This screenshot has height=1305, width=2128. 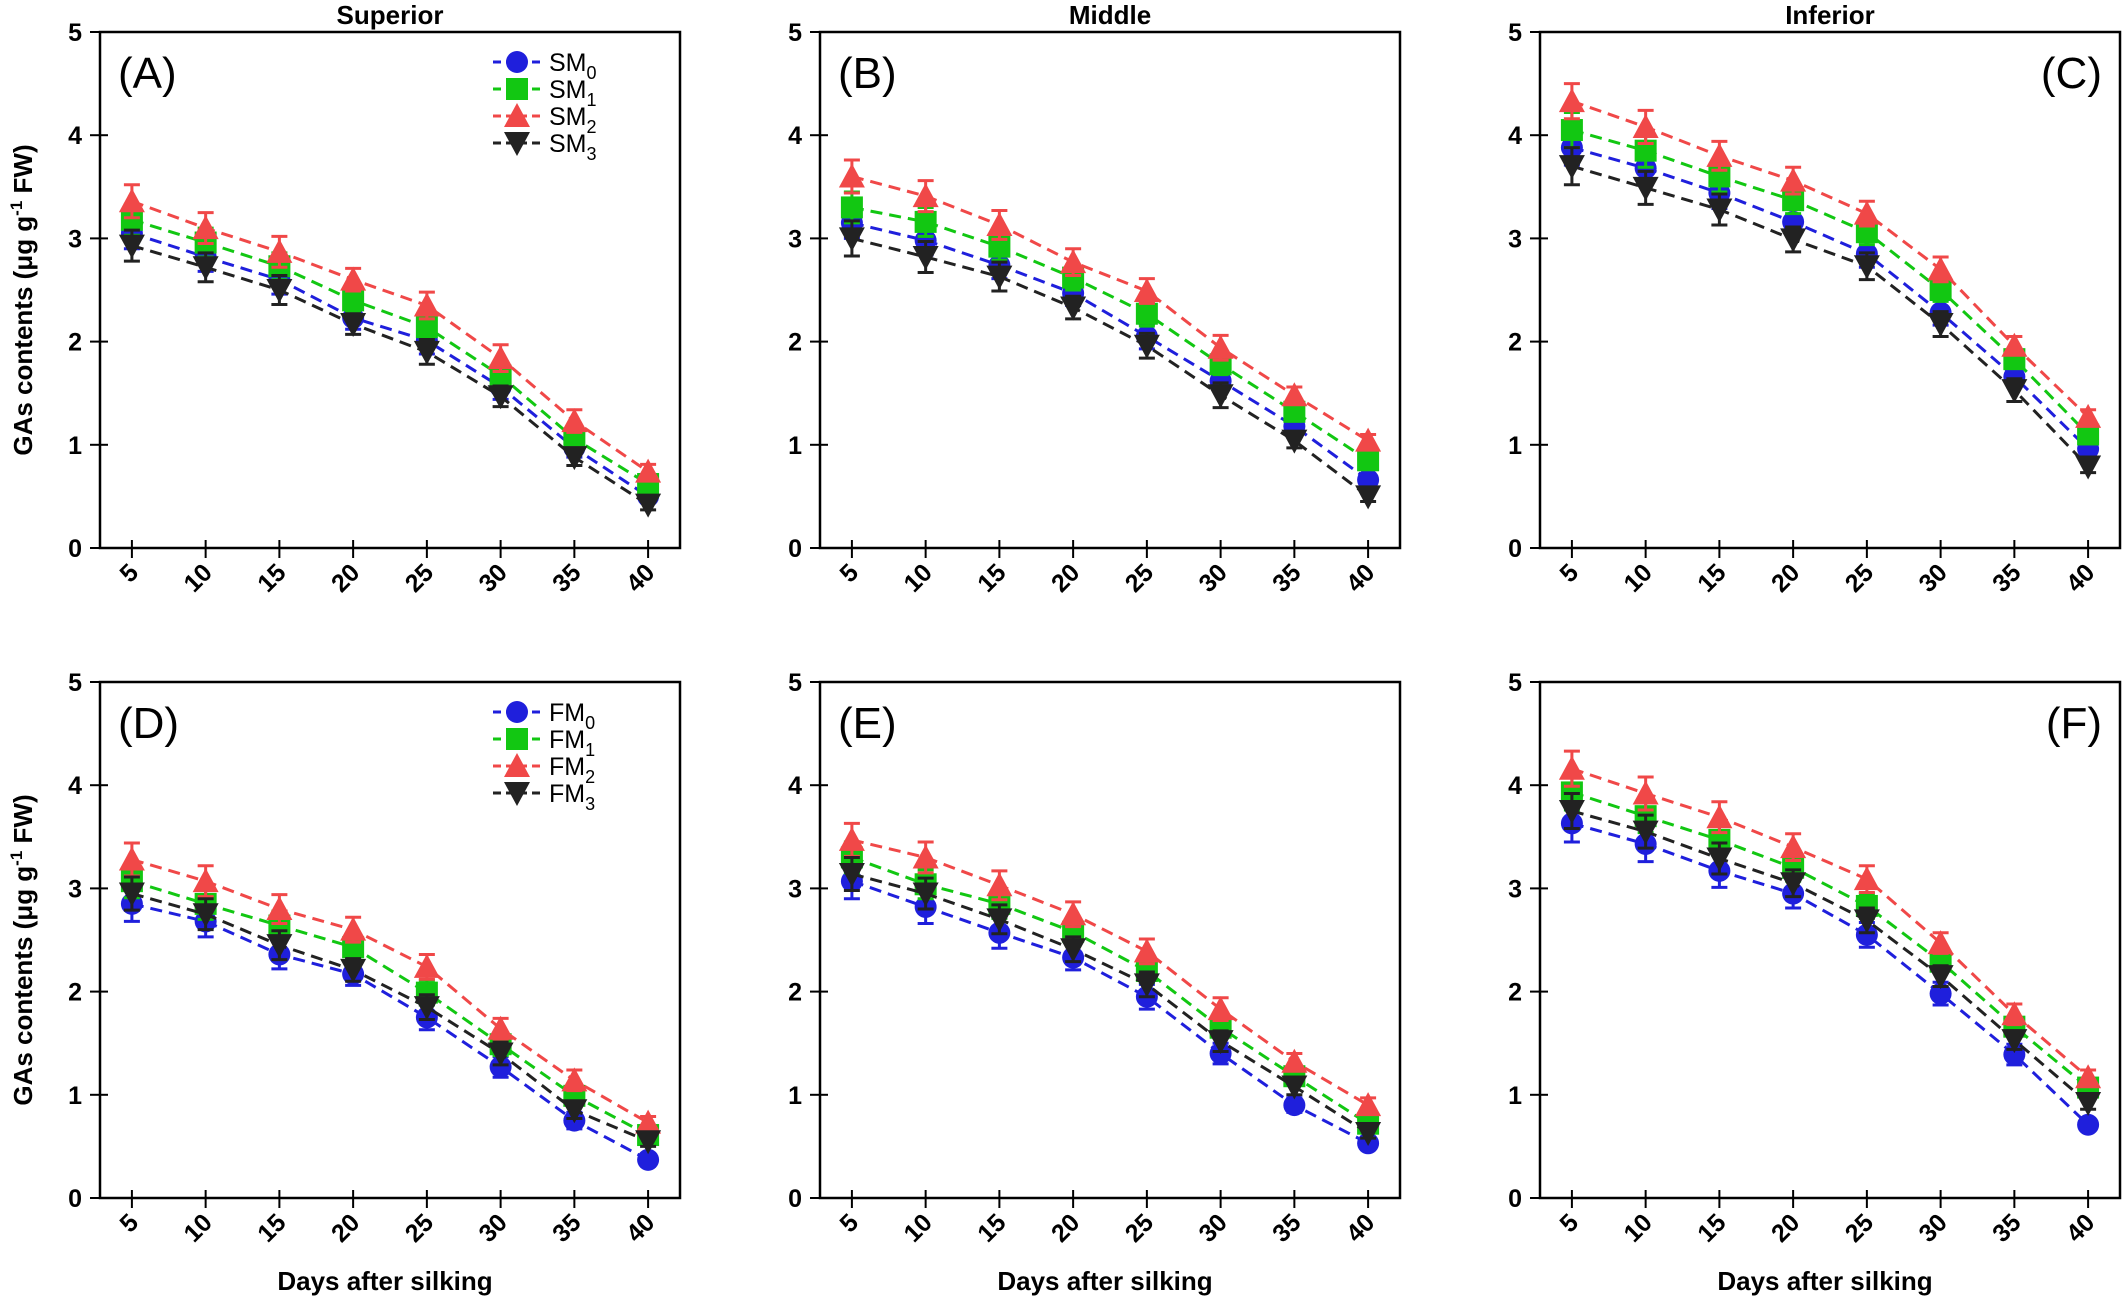 What do you see at coordinates (573, 93) in the screenshot?
I see `legend-label: SM1` at bounding box center [573, 93].